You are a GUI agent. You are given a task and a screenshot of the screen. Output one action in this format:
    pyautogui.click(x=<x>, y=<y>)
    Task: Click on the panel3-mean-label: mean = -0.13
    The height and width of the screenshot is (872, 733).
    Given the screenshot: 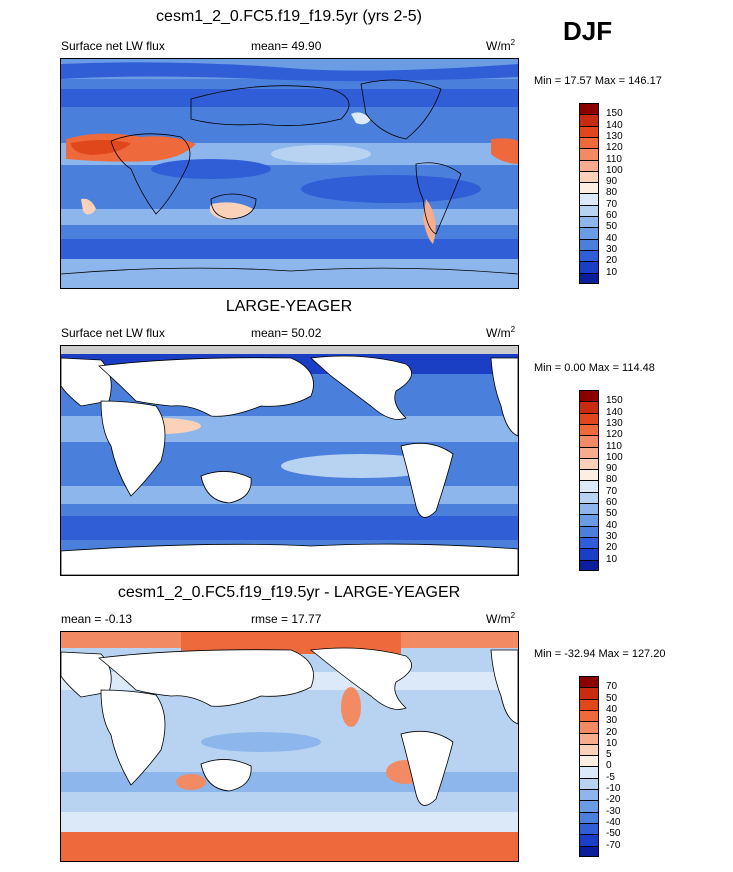 What is the action you would take?
    pyautogui.click(x=97, y=619)
    